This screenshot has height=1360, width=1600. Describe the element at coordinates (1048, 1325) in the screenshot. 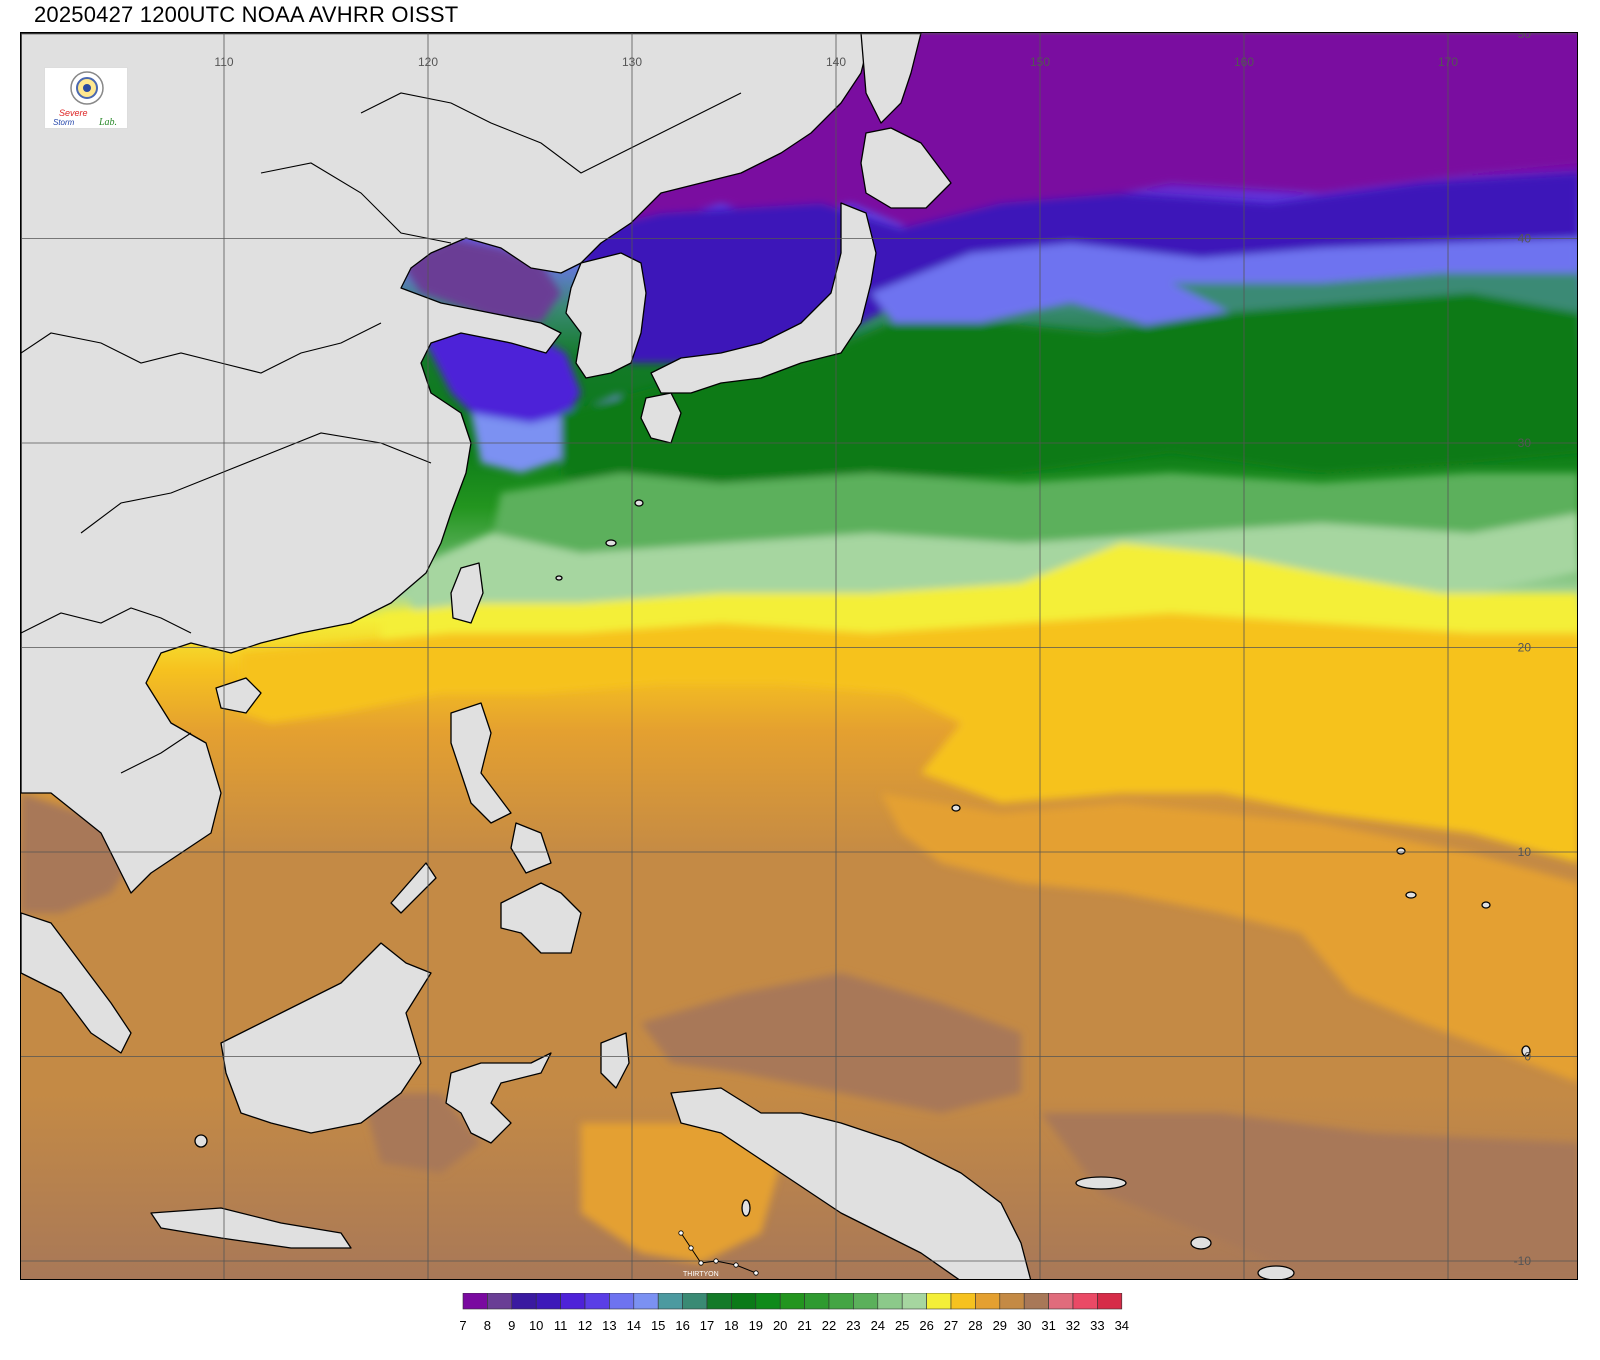

I see `colorbar-label: 31` at that location.